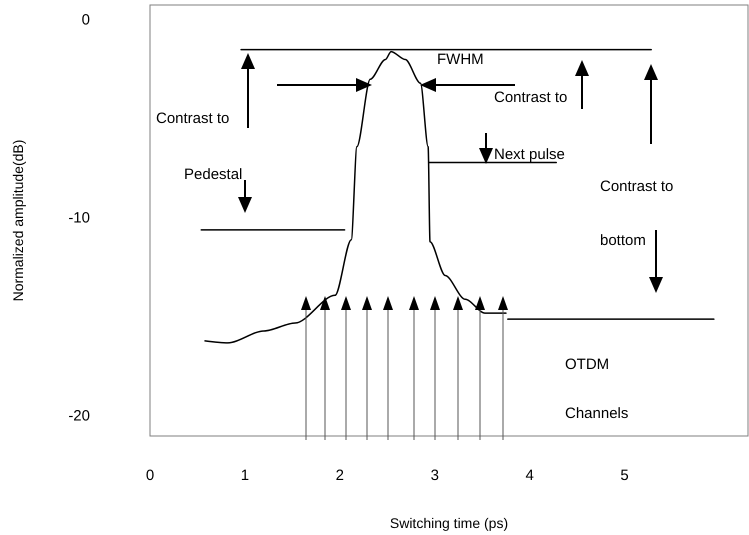  Describe the element at coordinates (434, 475) in the screenshot. I see `x-tick-label: 3` at that location.